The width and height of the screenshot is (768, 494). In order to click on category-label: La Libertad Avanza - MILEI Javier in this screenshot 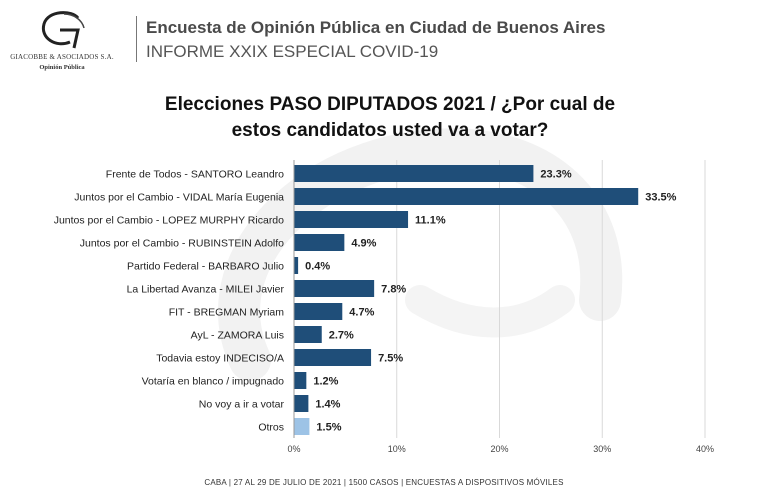, I will do `click(206, 290)`.